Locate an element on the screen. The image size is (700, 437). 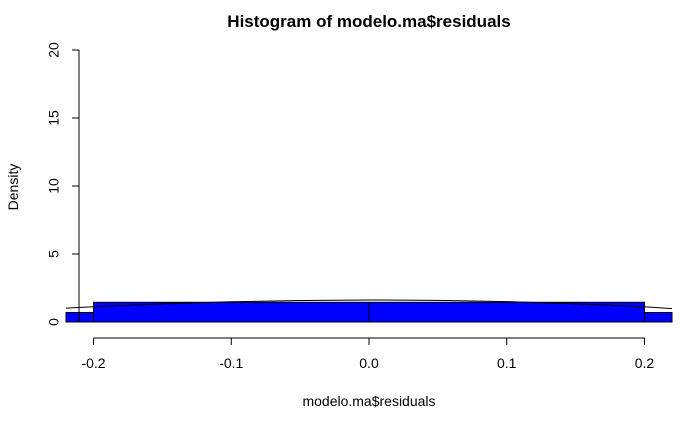
x-tick-label-0: -0.2 is located at coordinates (93, 363).